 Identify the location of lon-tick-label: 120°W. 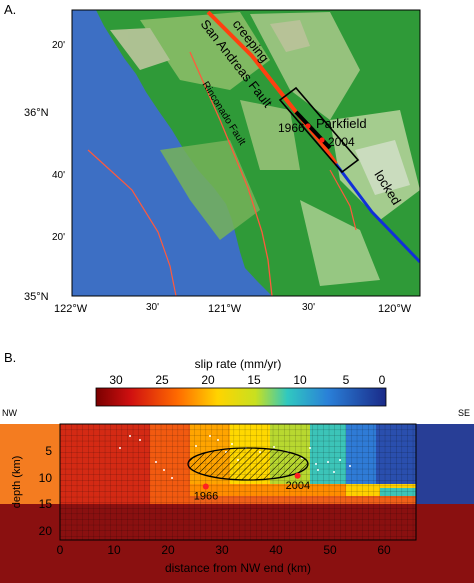
(395, 309).